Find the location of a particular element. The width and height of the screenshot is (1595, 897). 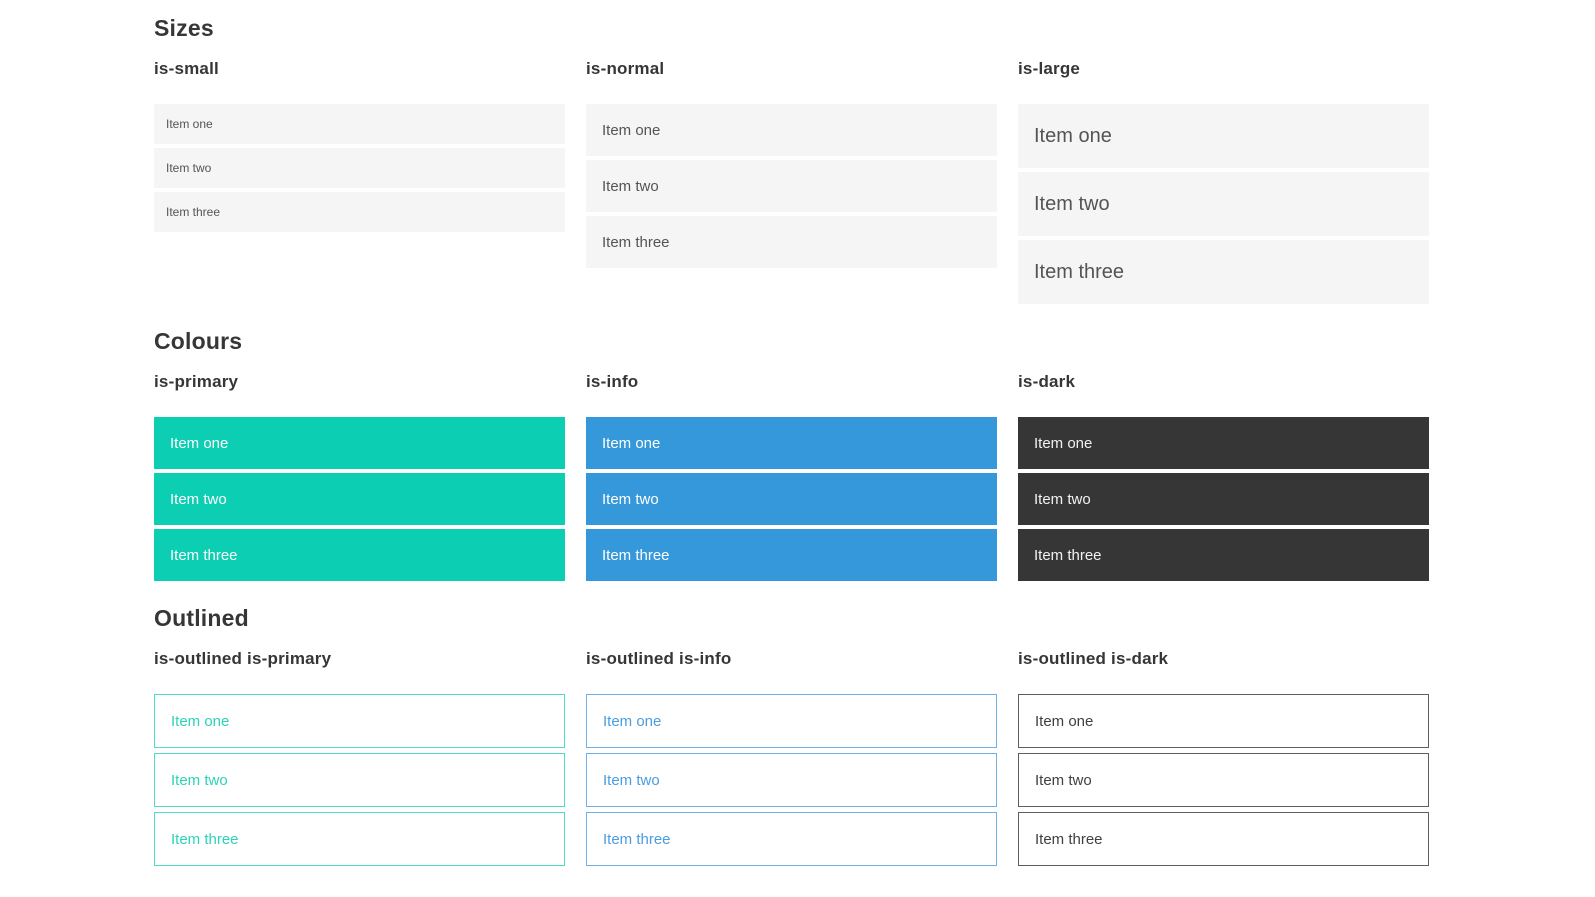

group-label: is-primary is located at coordinates (196, 381).